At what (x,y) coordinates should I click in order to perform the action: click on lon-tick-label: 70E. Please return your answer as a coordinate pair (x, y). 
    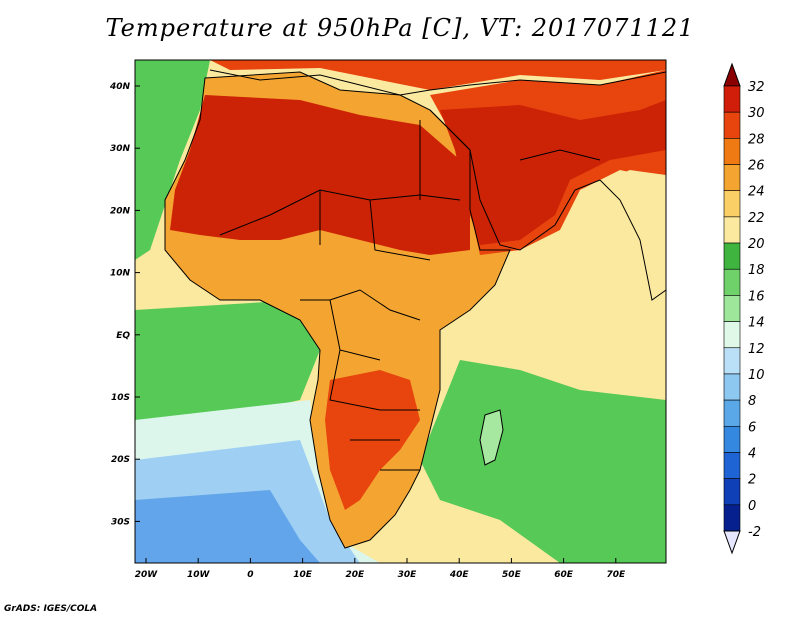
    Looking at the image, I should click on (616, 575).